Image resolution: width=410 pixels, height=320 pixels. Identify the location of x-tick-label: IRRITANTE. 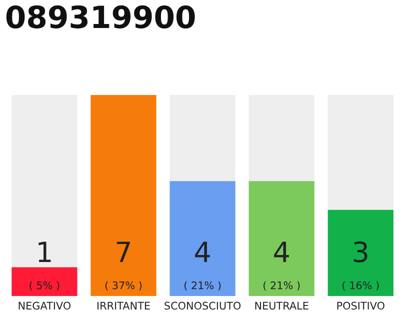
(123, 306).